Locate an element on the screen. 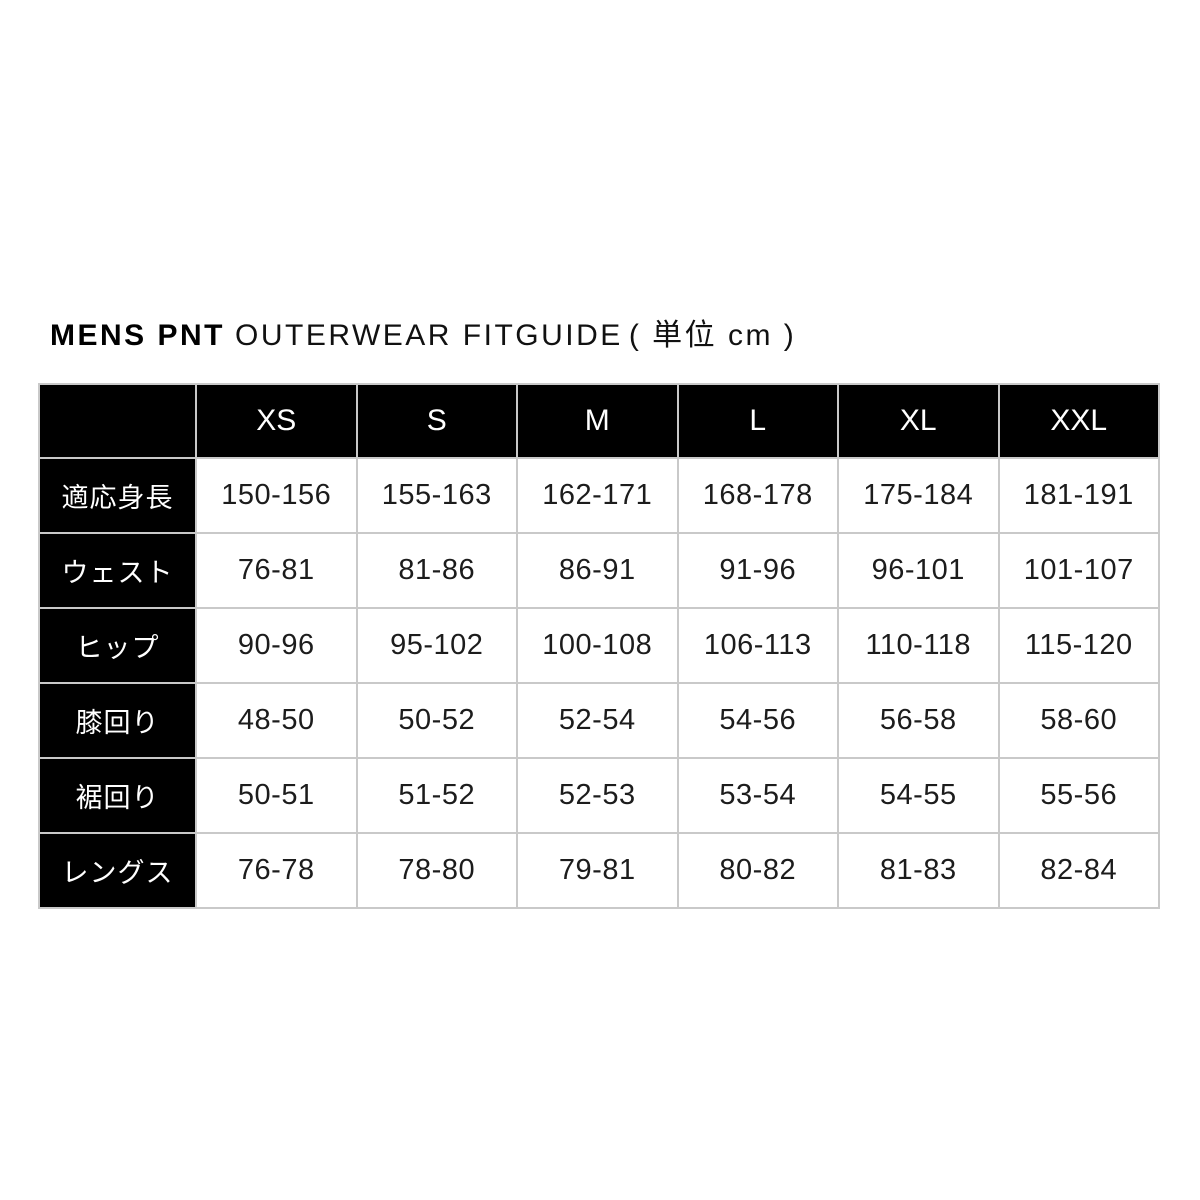  column-header-s: S is located at coordinates (436, 421).